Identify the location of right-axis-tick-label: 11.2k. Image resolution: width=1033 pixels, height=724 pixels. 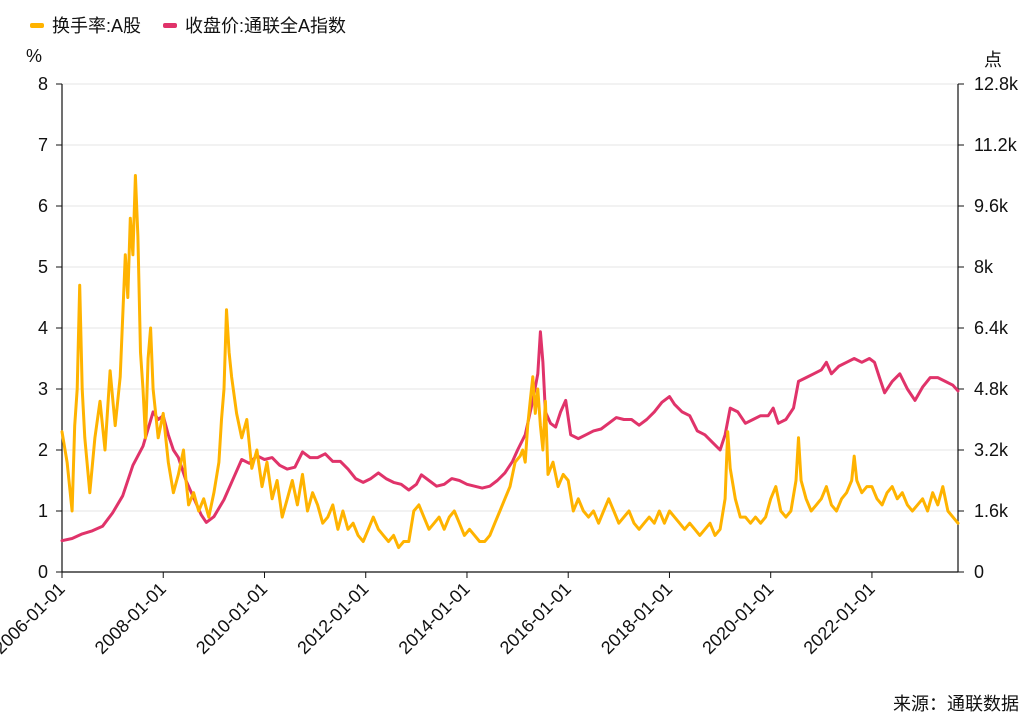
(996, 145).